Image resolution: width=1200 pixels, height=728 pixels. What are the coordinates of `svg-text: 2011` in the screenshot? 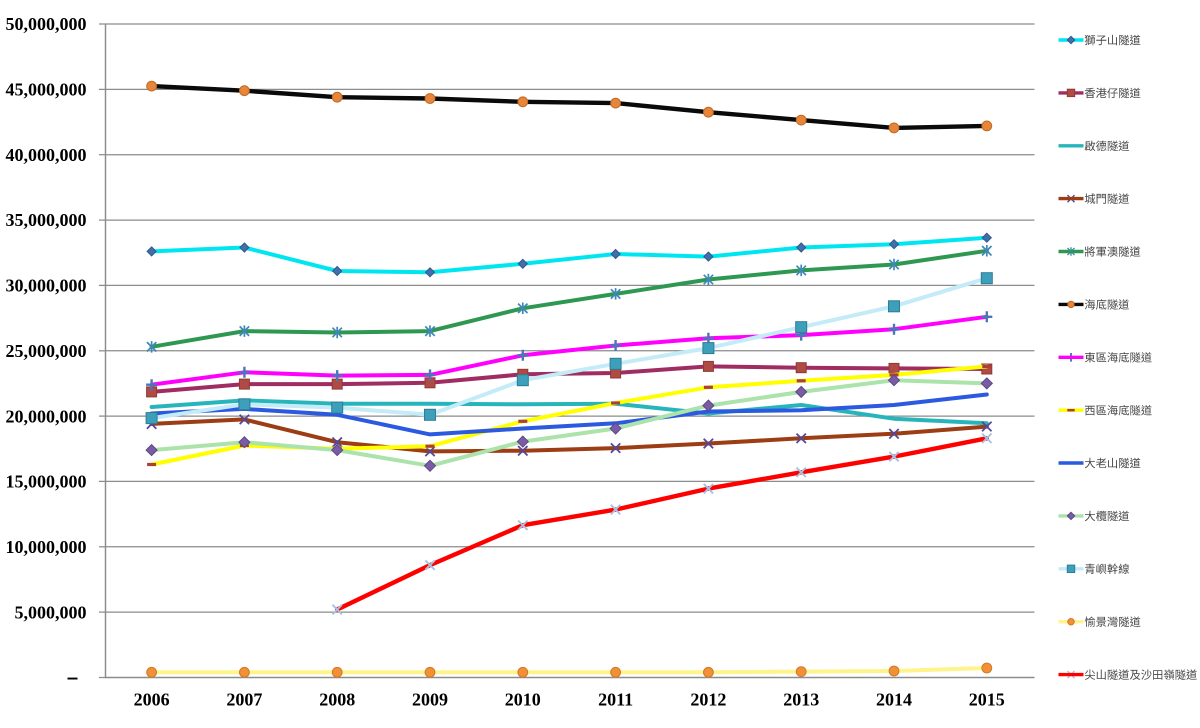 It's located at (615, 699).